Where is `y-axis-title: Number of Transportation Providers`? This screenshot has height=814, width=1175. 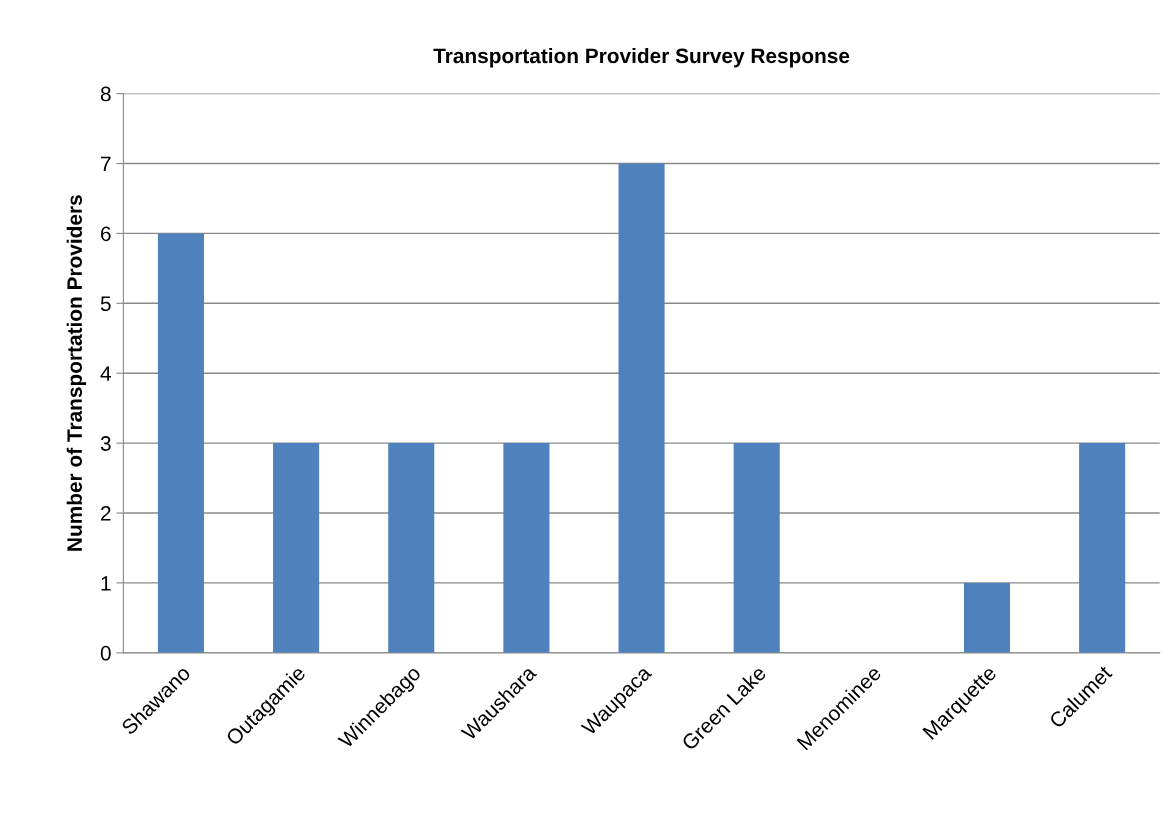 y-axis-title: Number of Transportation Providers is located at coordinates (76, 373).